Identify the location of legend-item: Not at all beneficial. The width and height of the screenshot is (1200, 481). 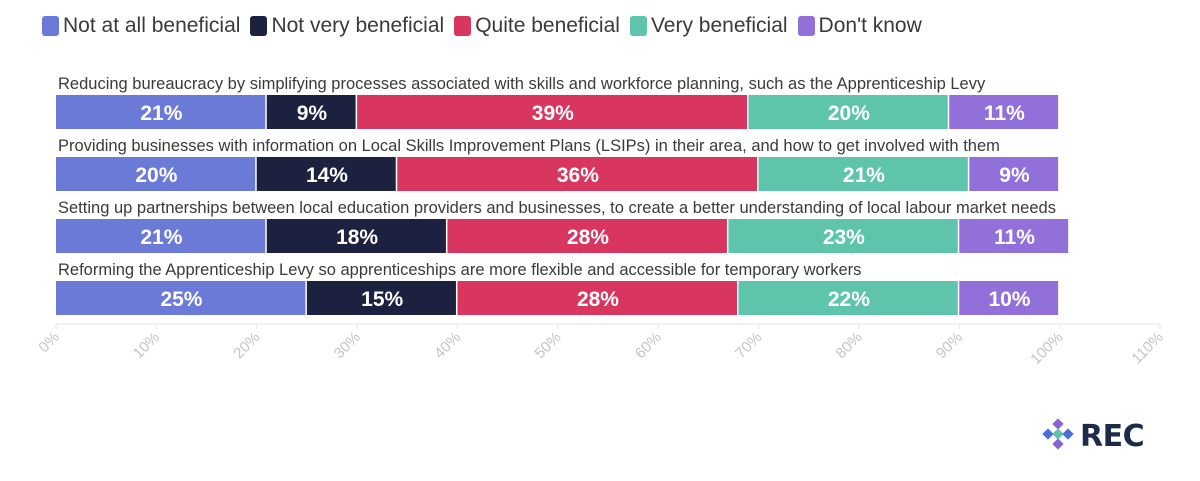
(141, 26).